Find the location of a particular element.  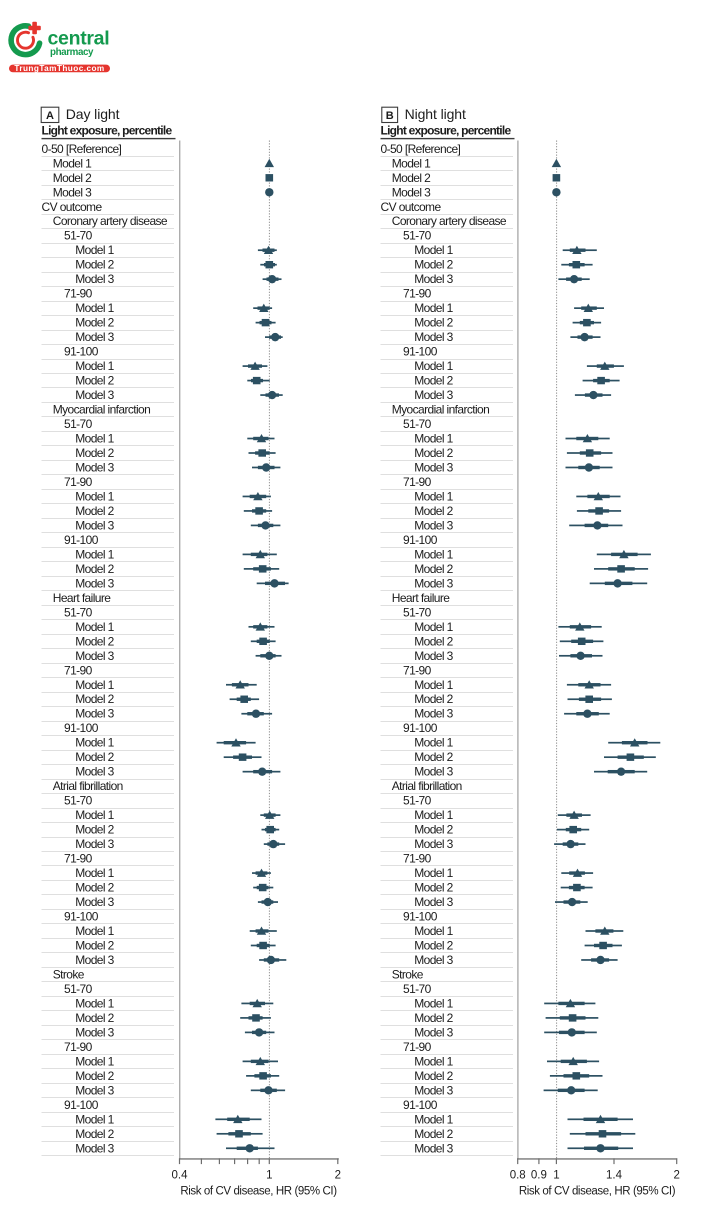

svg-text:Risk of CV disease, HR (95% CI: Risk of CV disease, HR (95% CI) is located at coordinates (597, 1192).